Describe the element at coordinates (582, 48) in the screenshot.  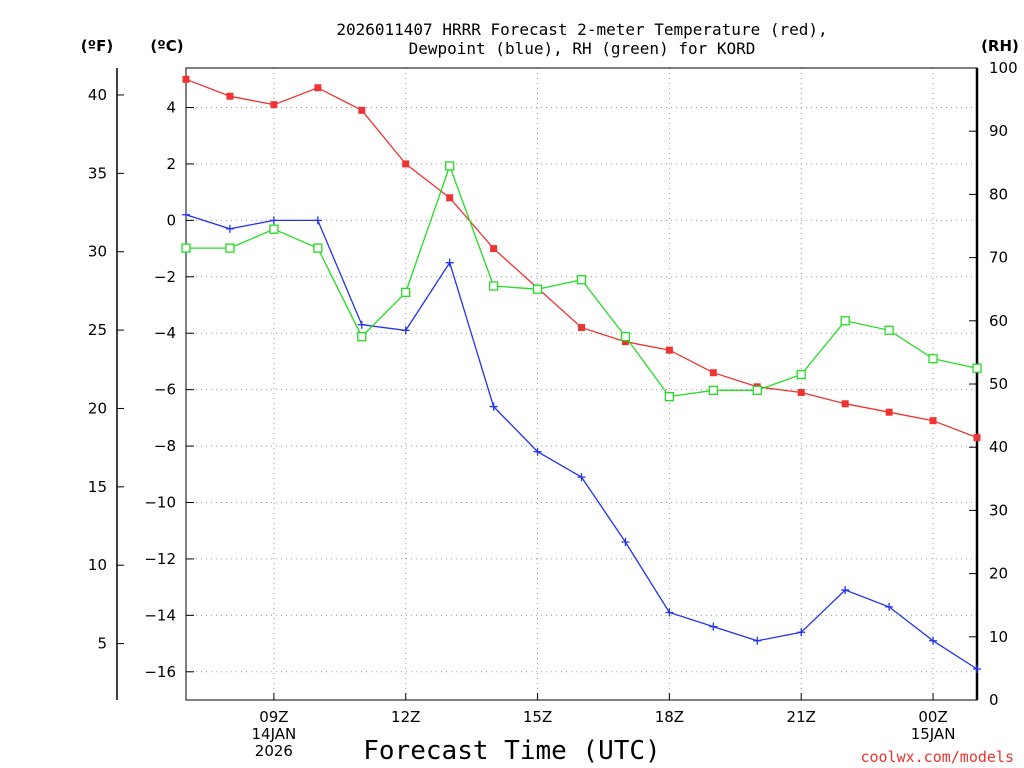
I see `chart-title-line-2: Dewpoint (blue), RH (green) for KORD` at that location.